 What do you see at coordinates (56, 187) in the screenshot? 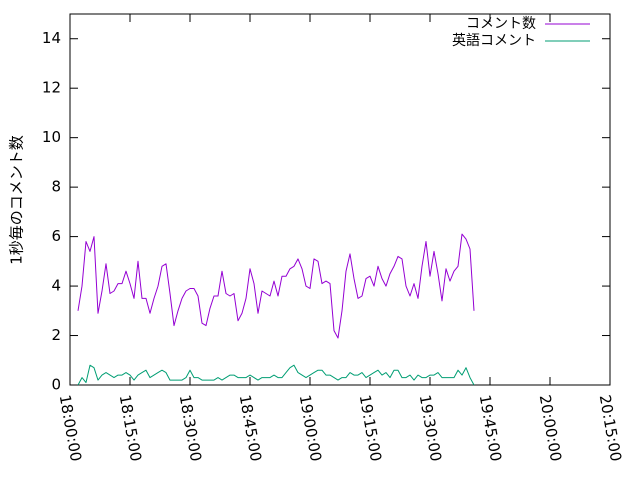
I see `y-tick-label: 8` at bounding box center [56, 187].